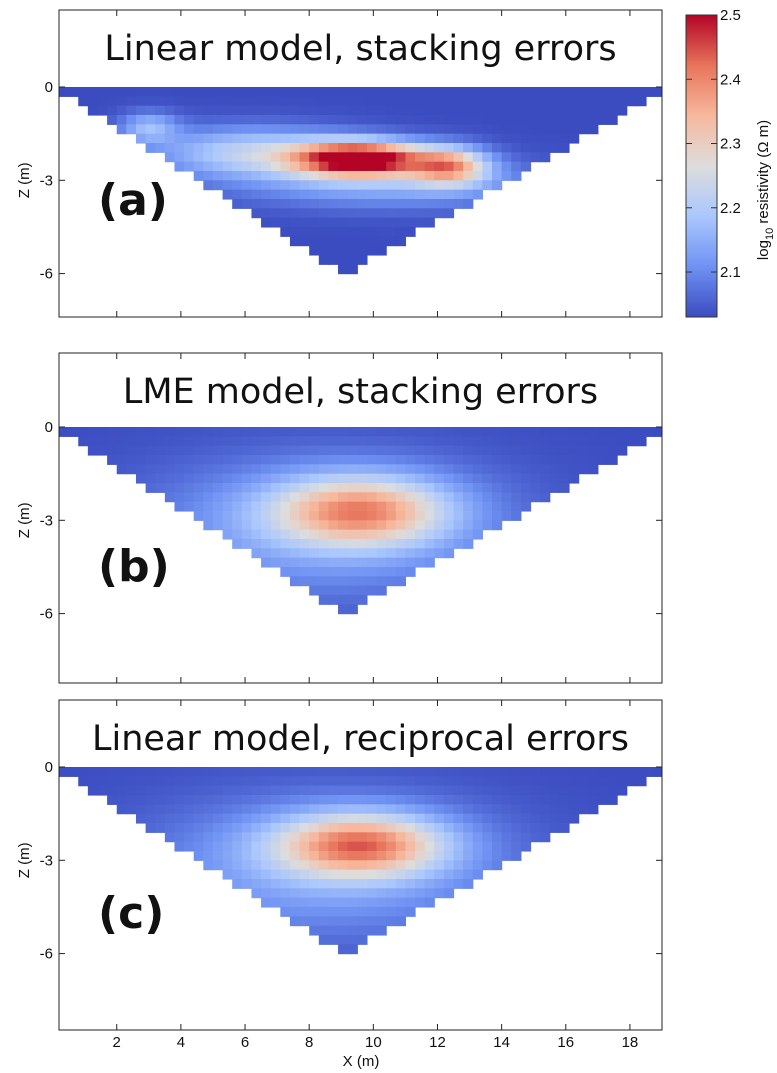  Describe the element at coordinates (24, 520) in the screenshot. I see `y-axis-label: Z (m)` at that location.